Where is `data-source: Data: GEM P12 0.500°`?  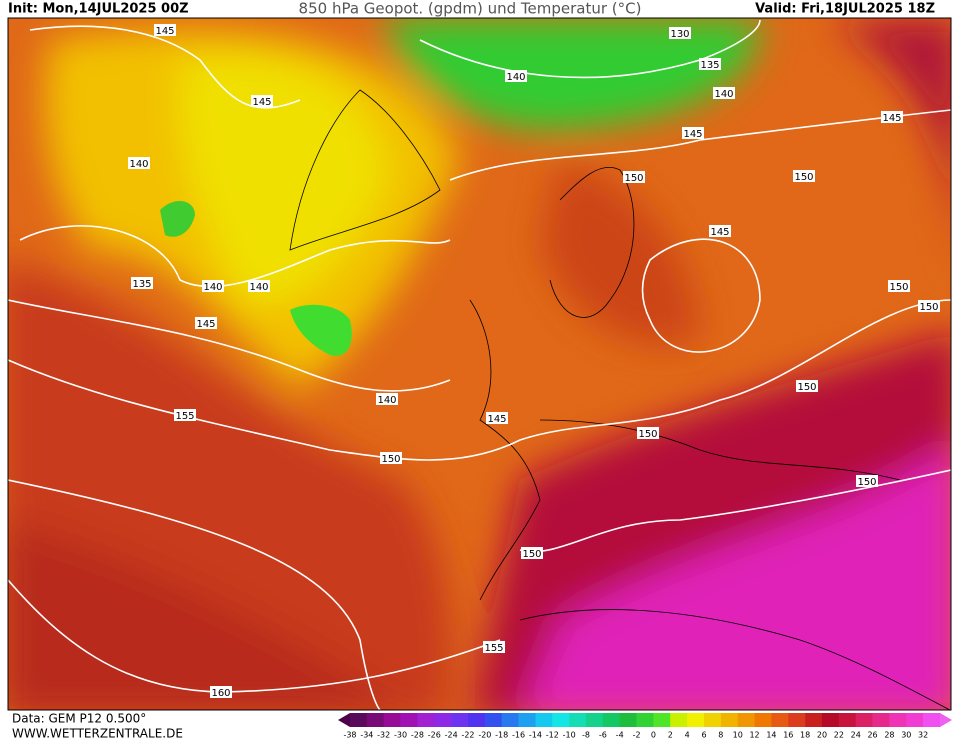
data-source: Data: GEM P12 0.500° is located at coordinates (79, 719).